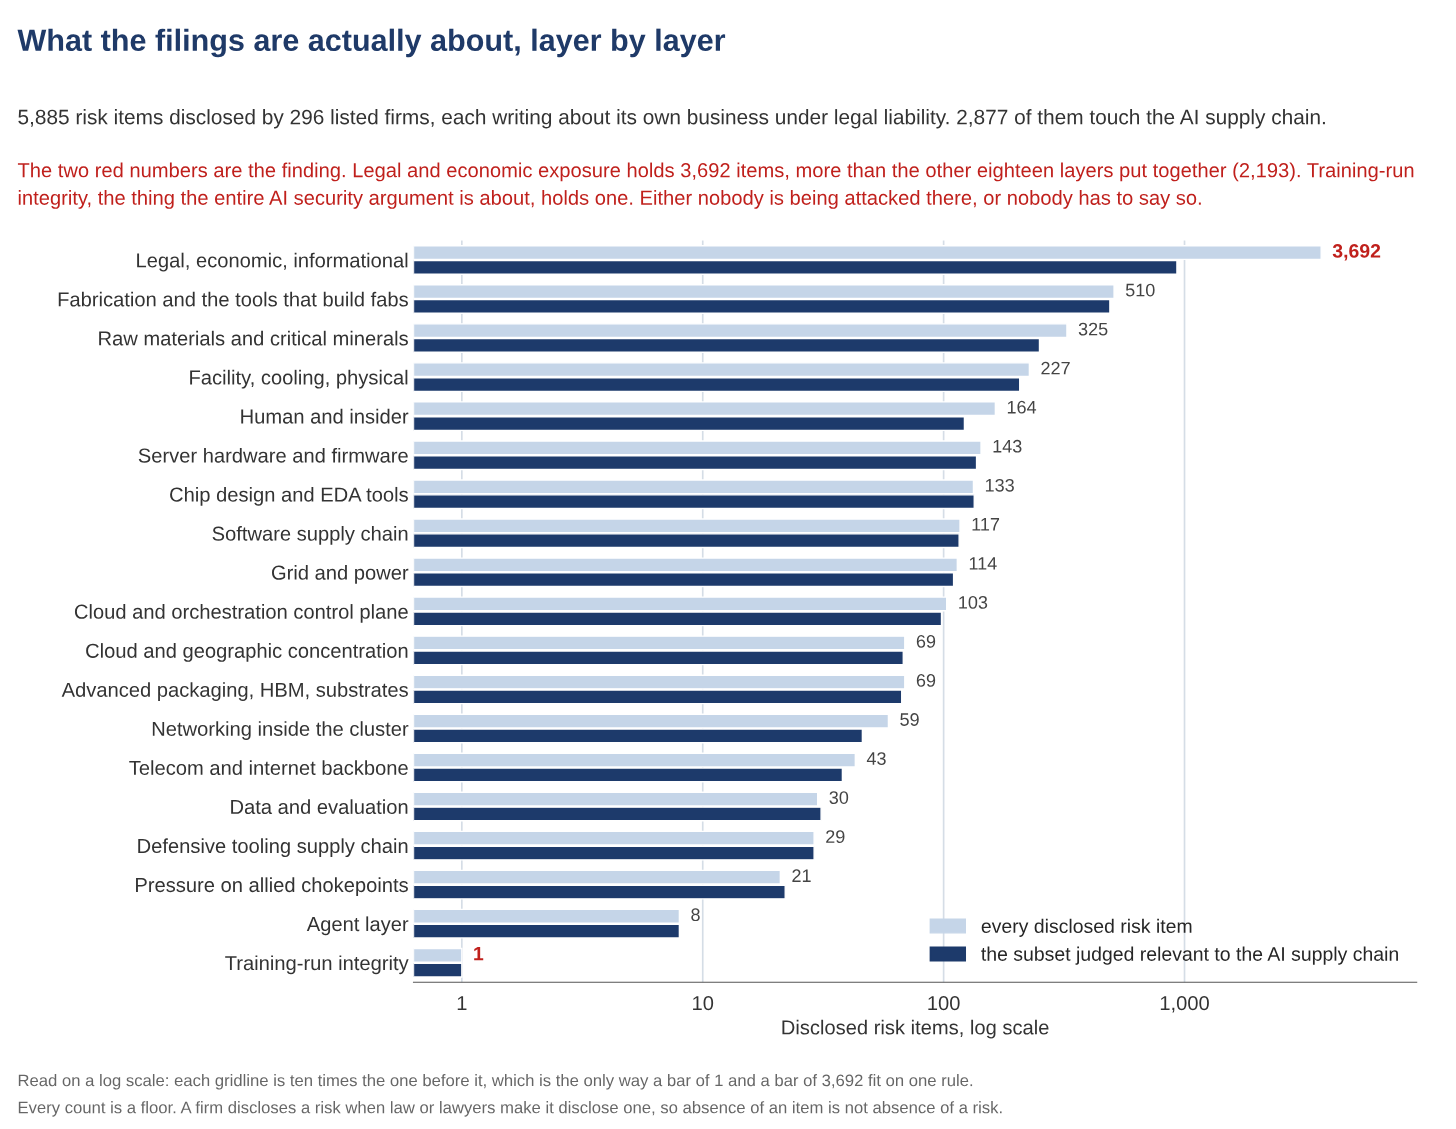 This screenshot has width=1456, height=1129. I want to click on x-axis-title: Disclosed risk items, log scale, so click(915, 1029).